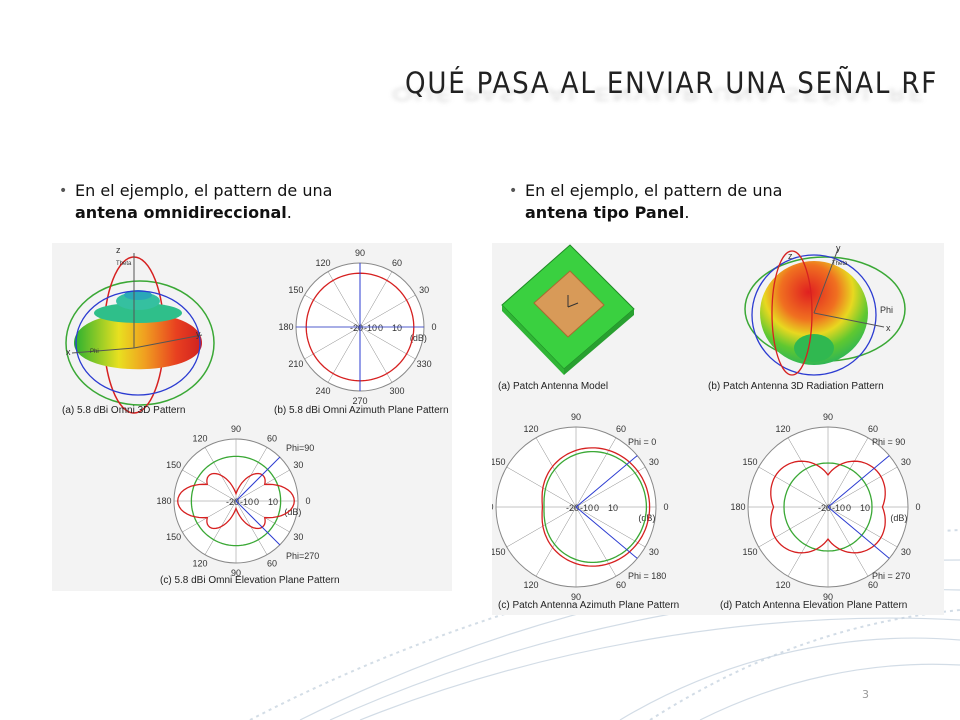  I want to click on omni-3d-pattern: z Theta y x Phi, so click(140, 329).